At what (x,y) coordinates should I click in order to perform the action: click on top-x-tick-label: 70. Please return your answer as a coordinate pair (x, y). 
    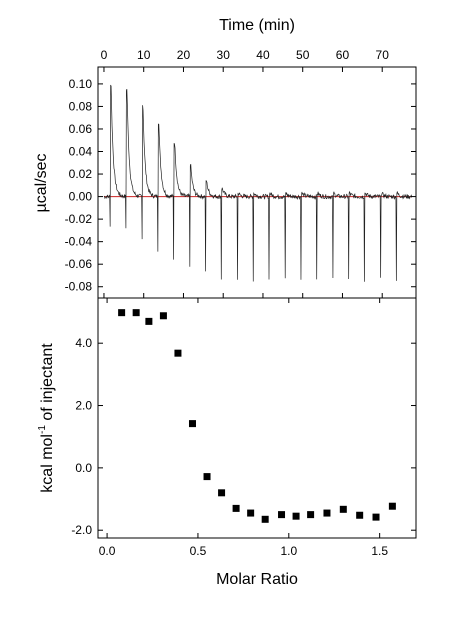
    Looking at the image, I should click on (383, 55).